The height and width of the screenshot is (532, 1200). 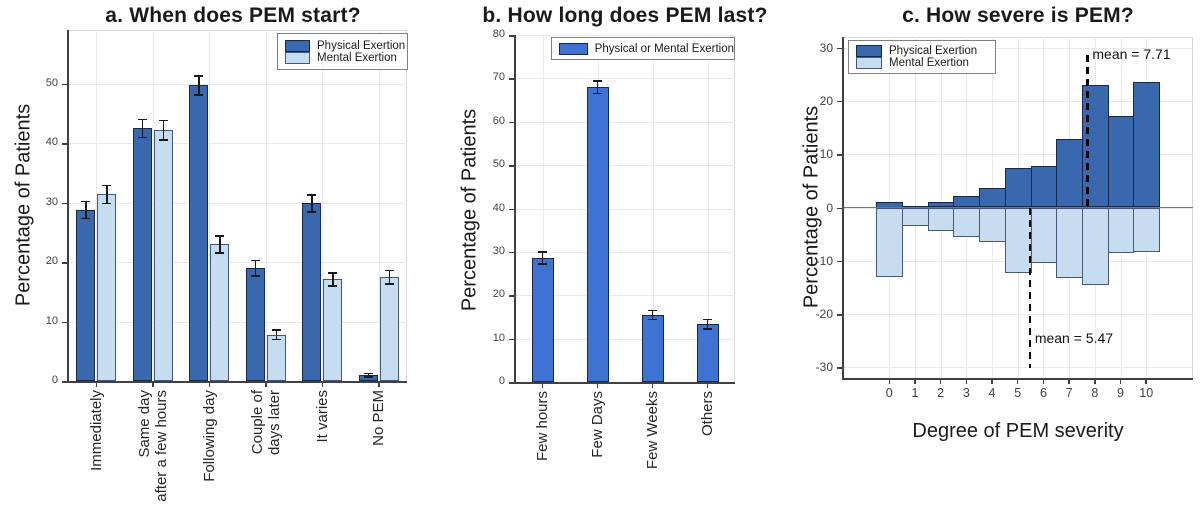 What do you see at coordinates (209, 436) in the screenshot?
I see `category-label-text: Following day` at bounding box center [209, 436].